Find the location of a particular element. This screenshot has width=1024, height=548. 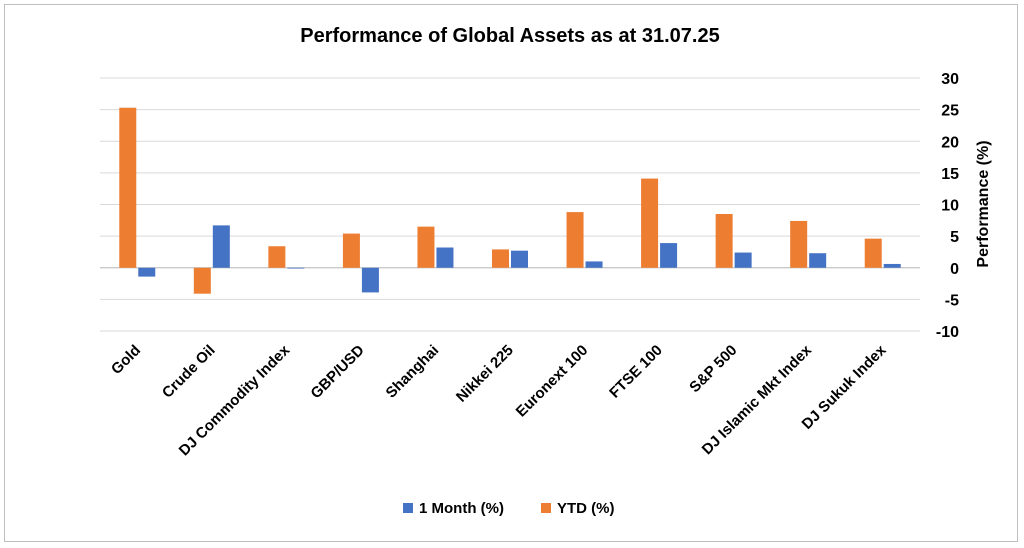

y-tick-label: 0 is located at coordinates (954, 269).